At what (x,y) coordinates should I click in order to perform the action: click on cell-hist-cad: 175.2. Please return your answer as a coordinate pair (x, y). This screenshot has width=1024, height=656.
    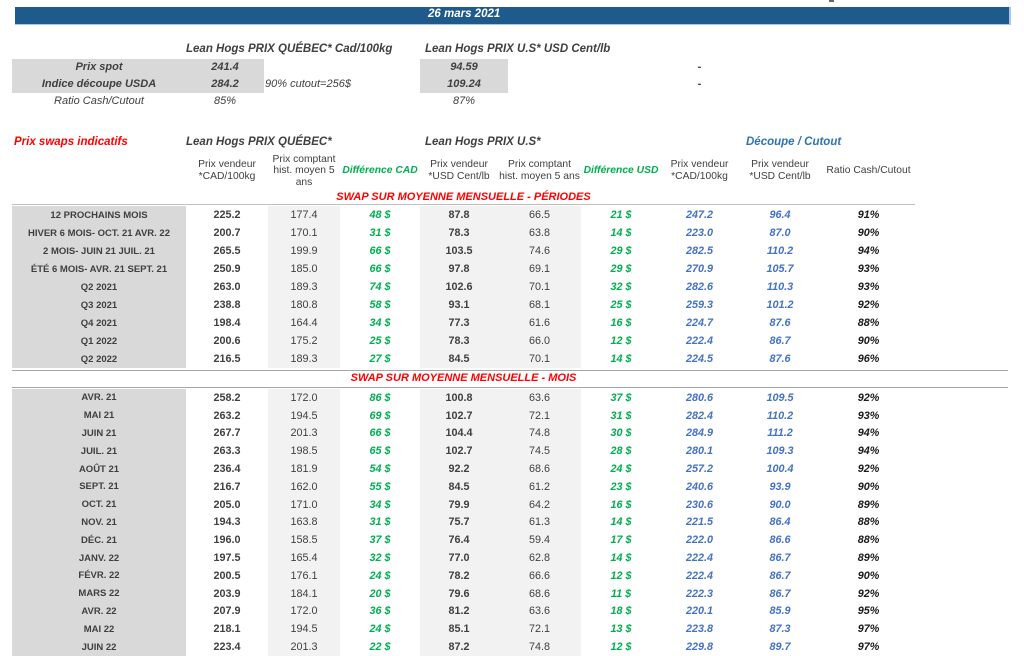
    Looking at the image, I should click on (304, 341).